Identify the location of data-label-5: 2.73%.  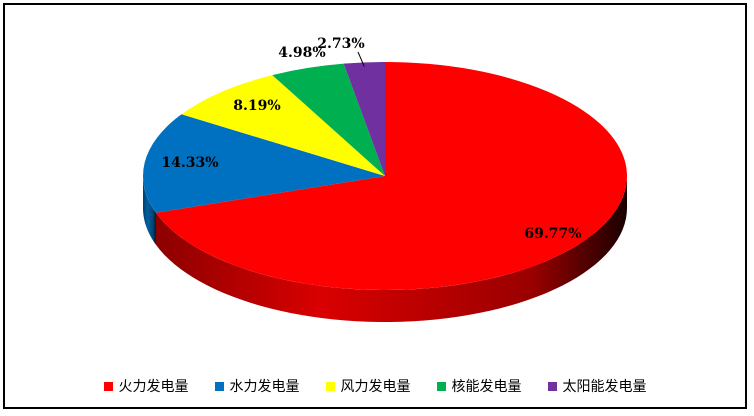
(340, 44).